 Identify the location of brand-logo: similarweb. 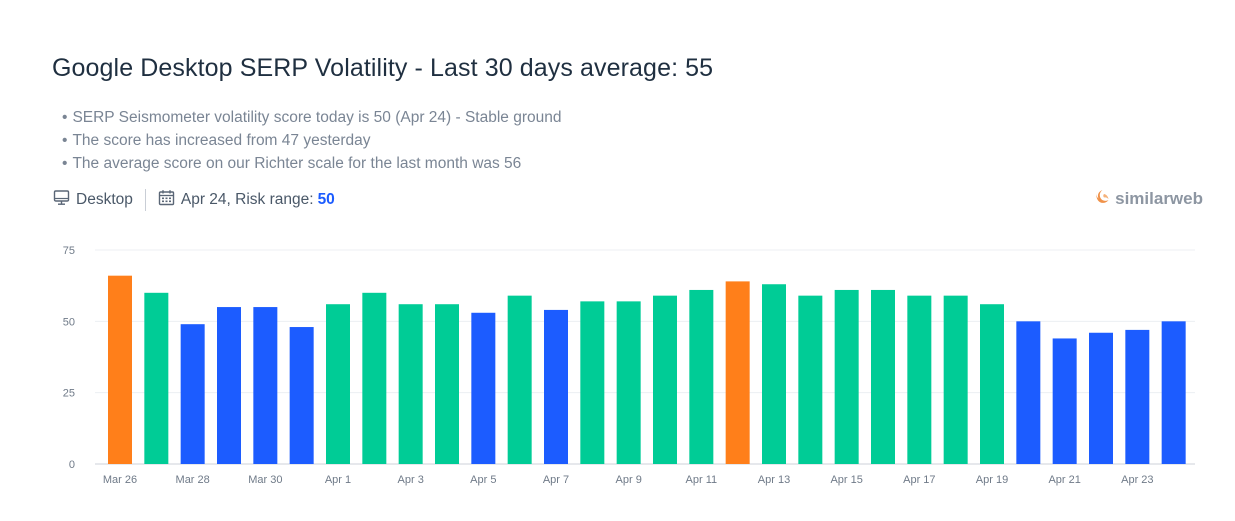
(1149, 199).